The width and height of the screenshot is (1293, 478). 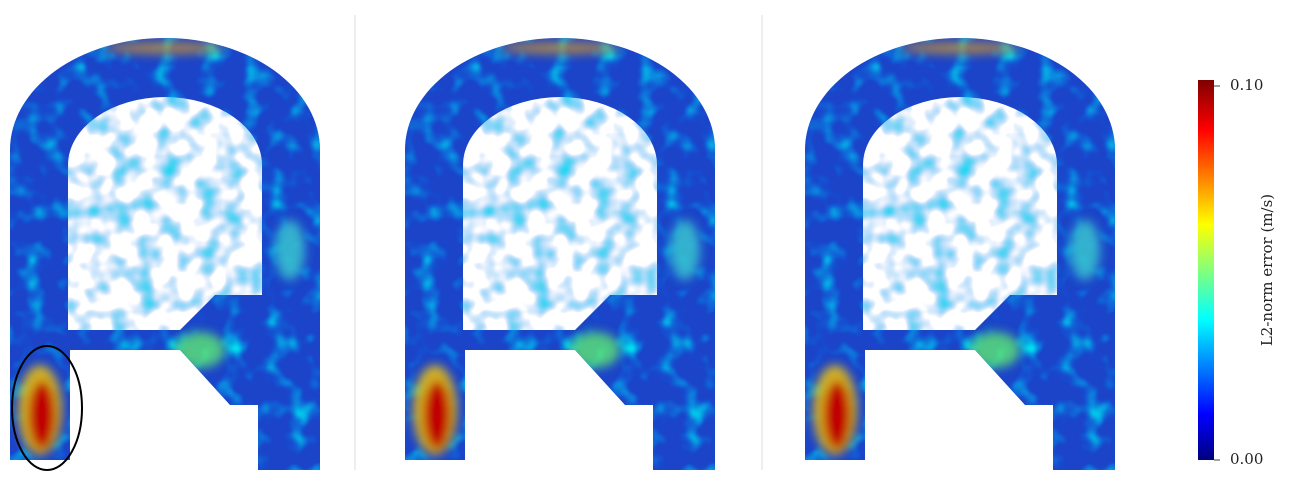 What do you see at coordinates (1206, 270) in the screenshot?
I see `colorbar` at bounding box center [1206, 270].